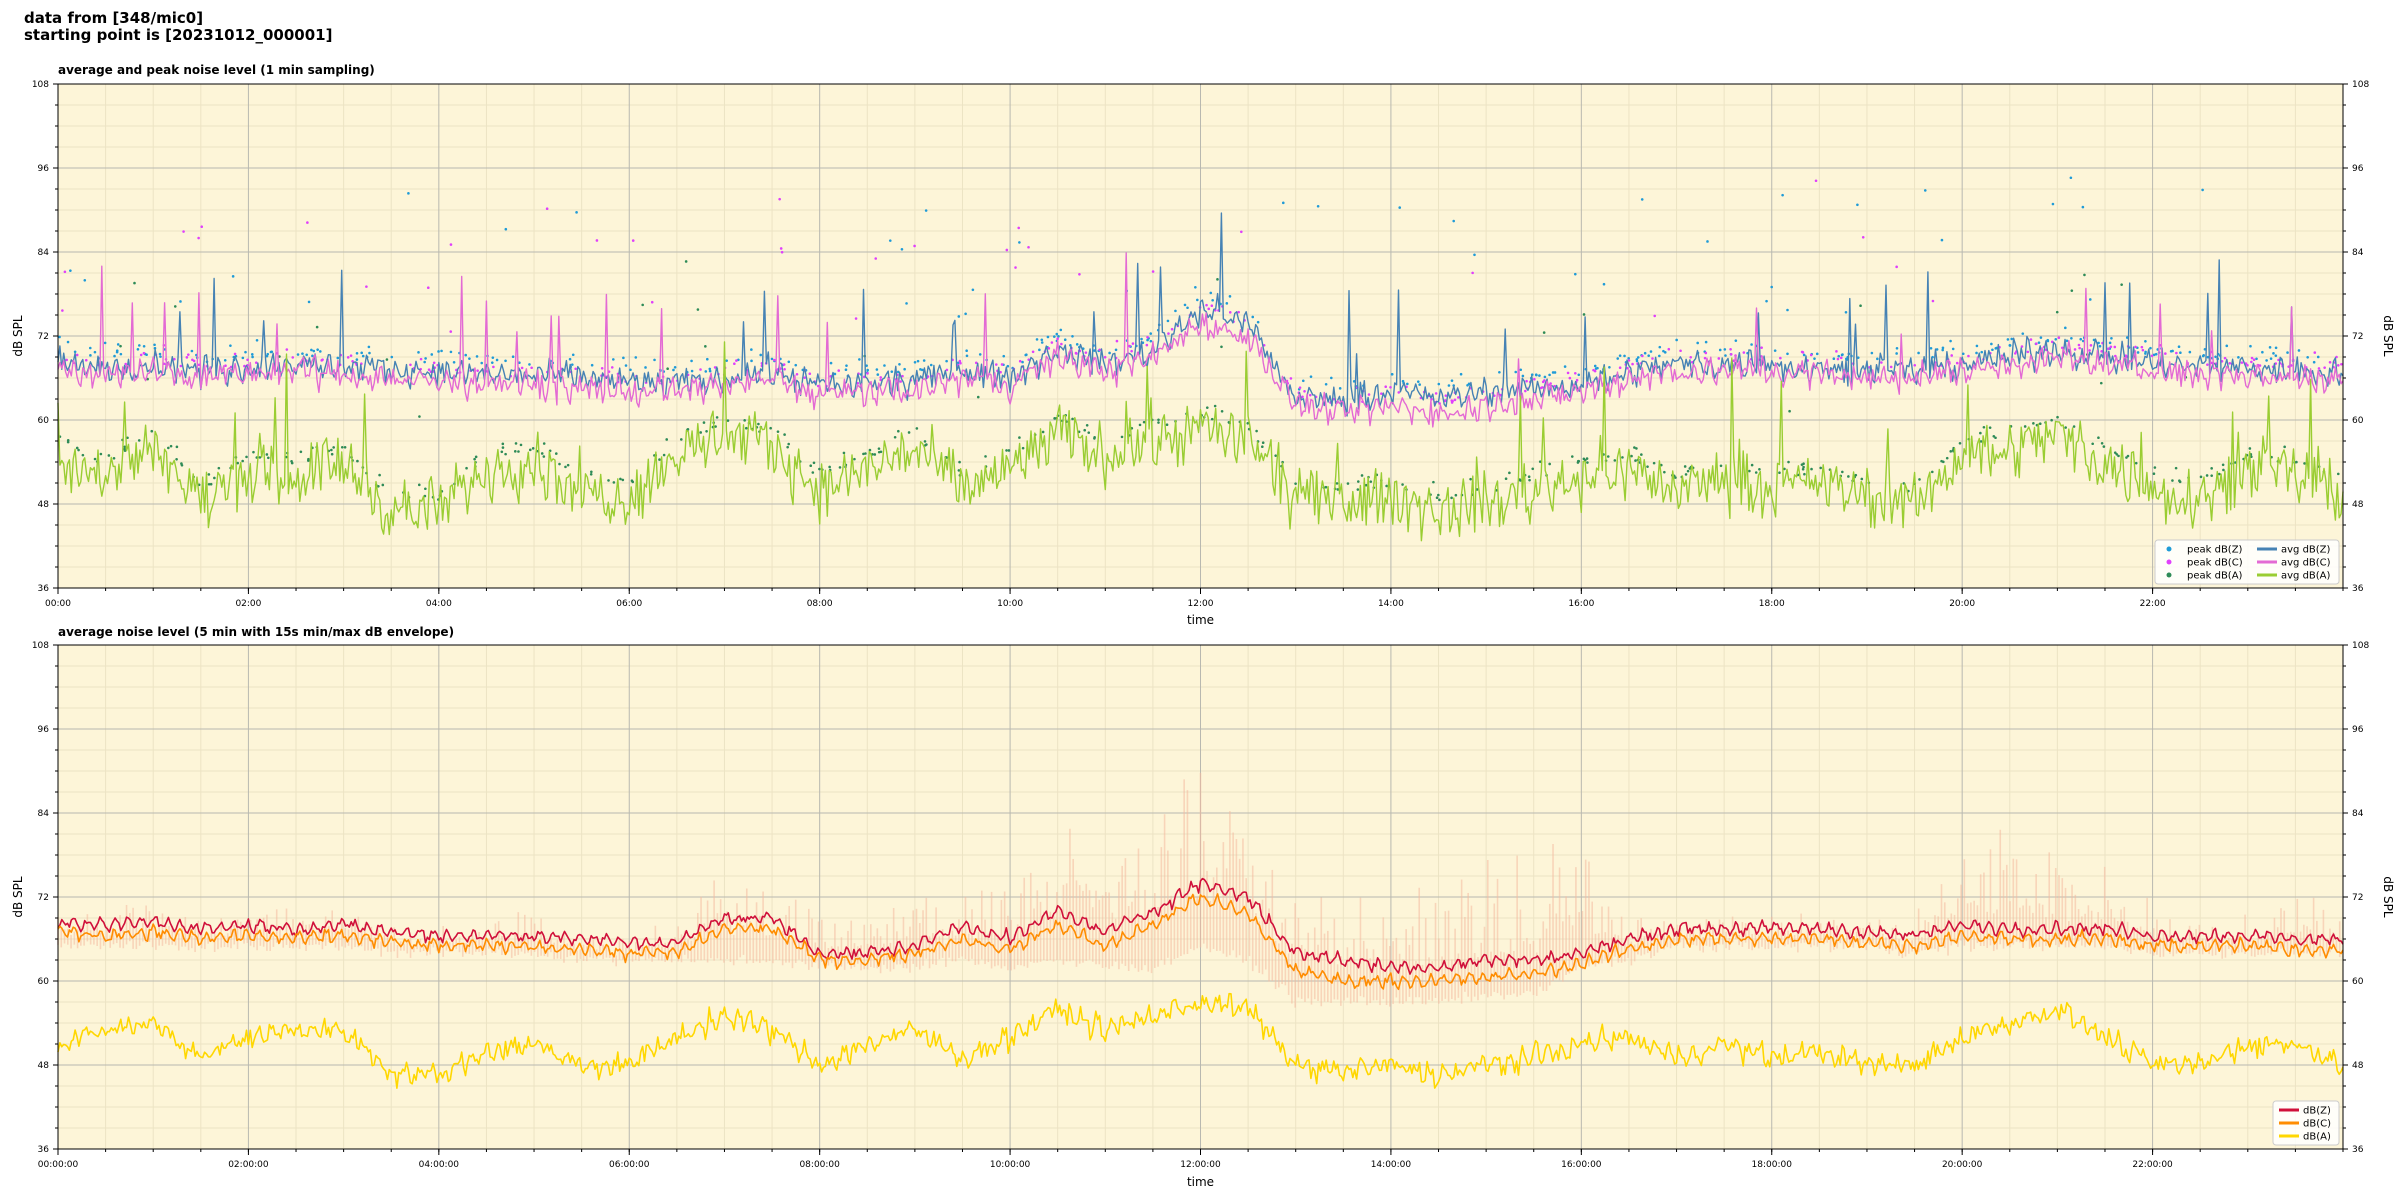 This screenshot has width=2400, height=1200. I want to click on legend-label: peak dB(A), so click(2215, 576).